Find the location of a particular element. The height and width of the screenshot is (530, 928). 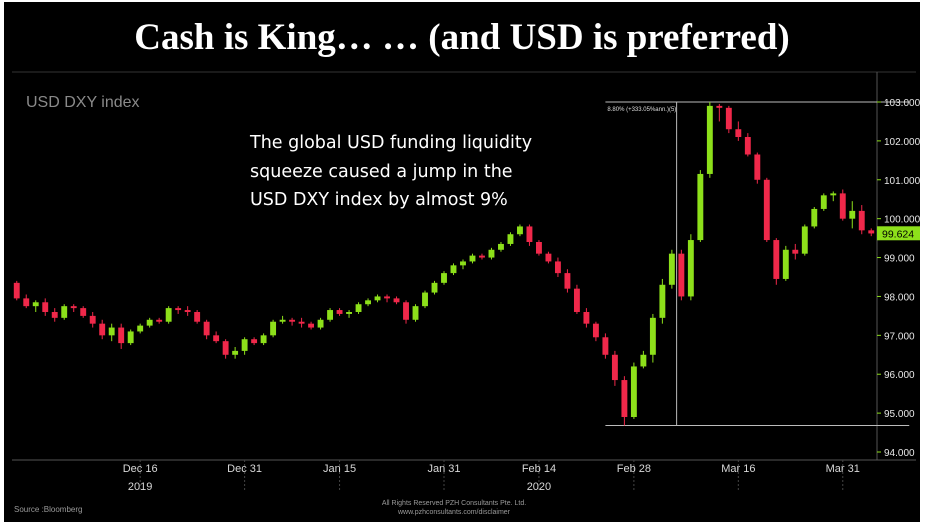

source-note: Source :Bloomberg is located at coordinates (48, 509).